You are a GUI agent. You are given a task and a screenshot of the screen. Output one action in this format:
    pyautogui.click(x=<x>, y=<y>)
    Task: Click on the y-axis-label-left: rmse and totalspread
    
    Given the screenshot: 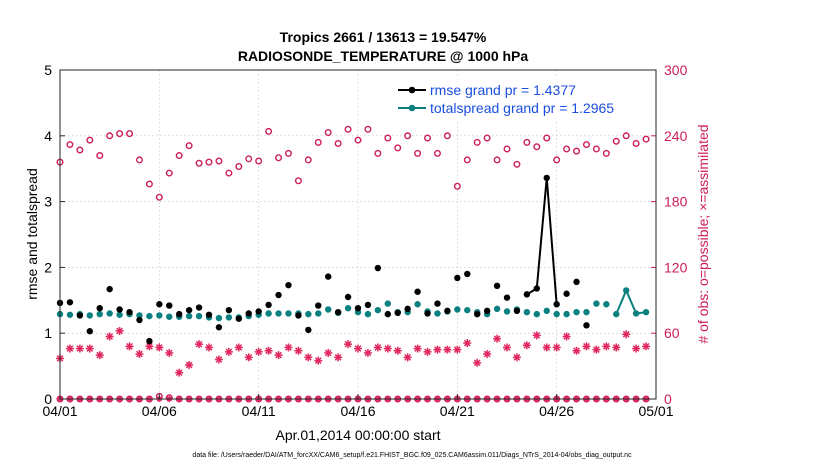 What is the action you would take?
    pyautogui.click(x=32, y=234)
    